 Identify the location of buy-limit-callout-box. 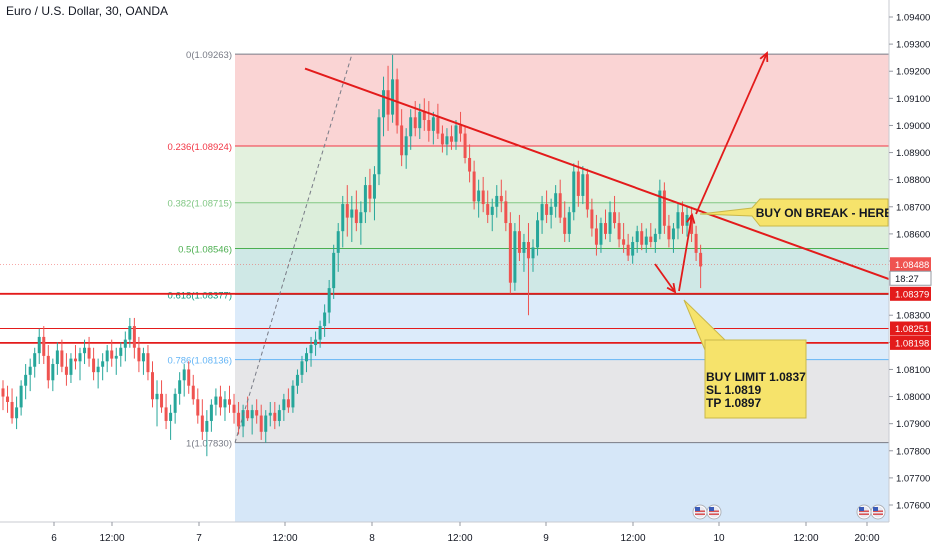
(745, 359).